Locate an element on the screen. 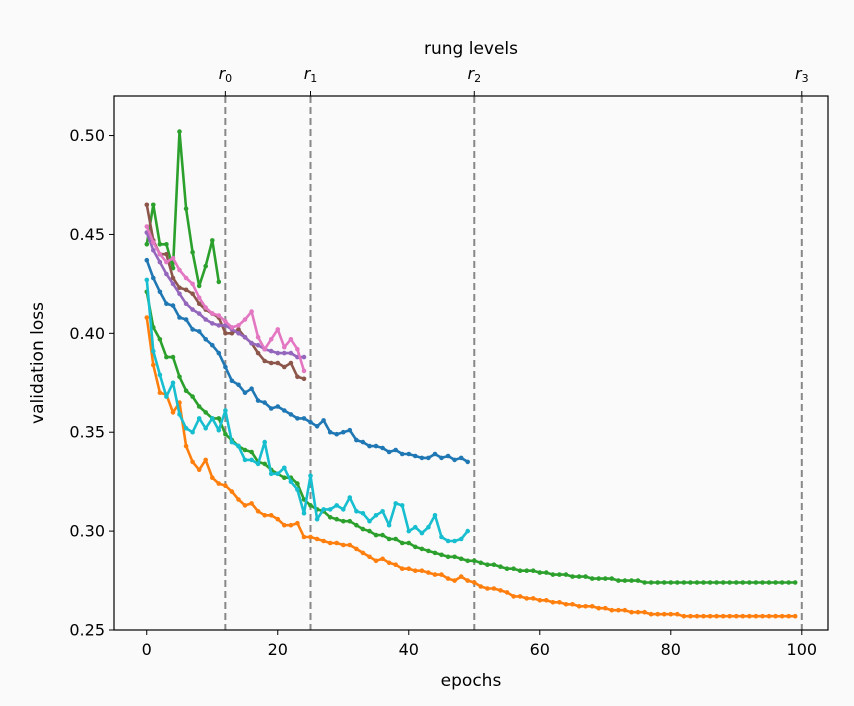 This screenshot has width=854, height=706. rung-label-1: r1 is located at coordinates (311, 74).